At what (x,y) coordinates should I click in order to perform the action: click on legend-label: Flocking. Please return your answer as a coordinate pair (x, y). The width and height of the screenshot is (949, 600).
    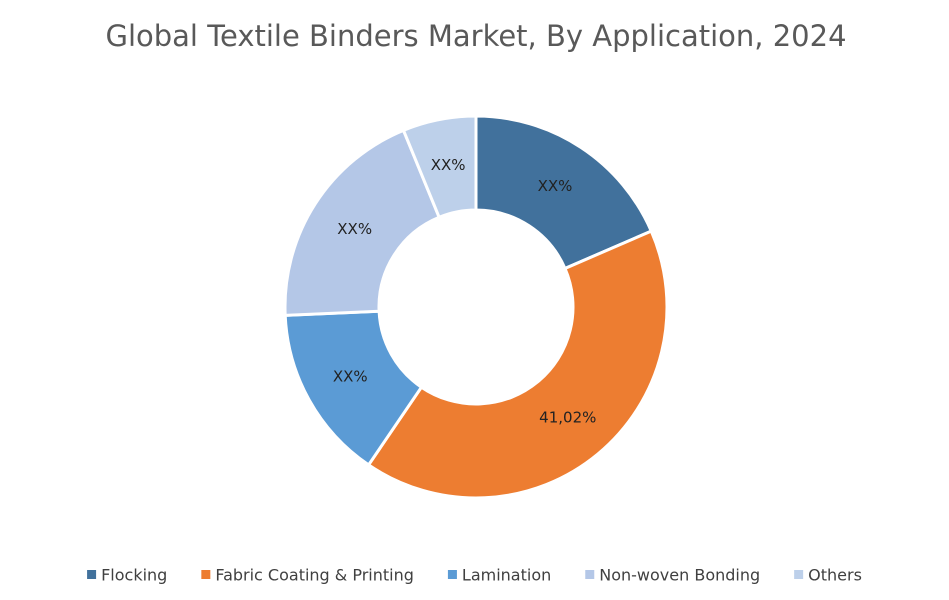
    Looking at the image, I should click on (134, 575).